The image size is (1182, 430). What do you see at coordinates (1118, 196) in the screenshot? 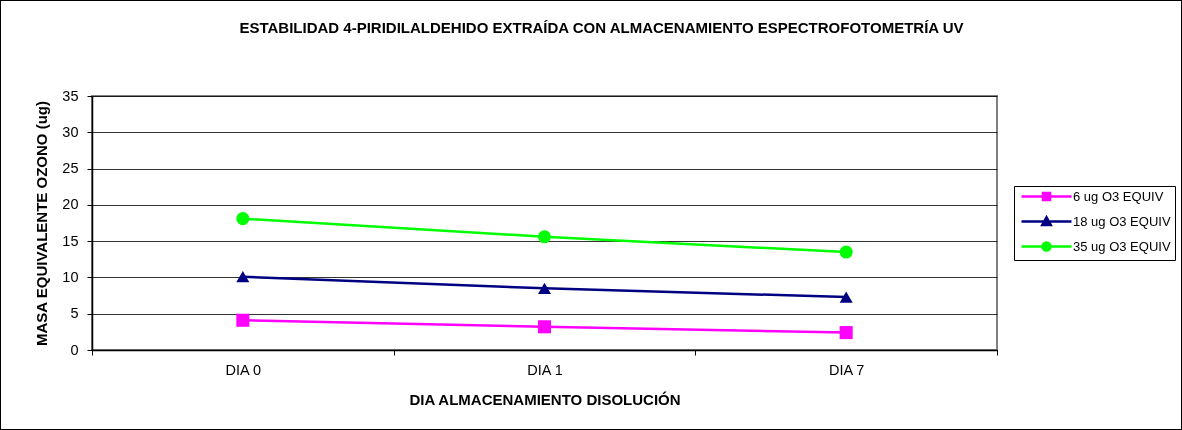
I see `legend-label: 6 ug O3 EQUIV` at bounding box center [1118, 196].